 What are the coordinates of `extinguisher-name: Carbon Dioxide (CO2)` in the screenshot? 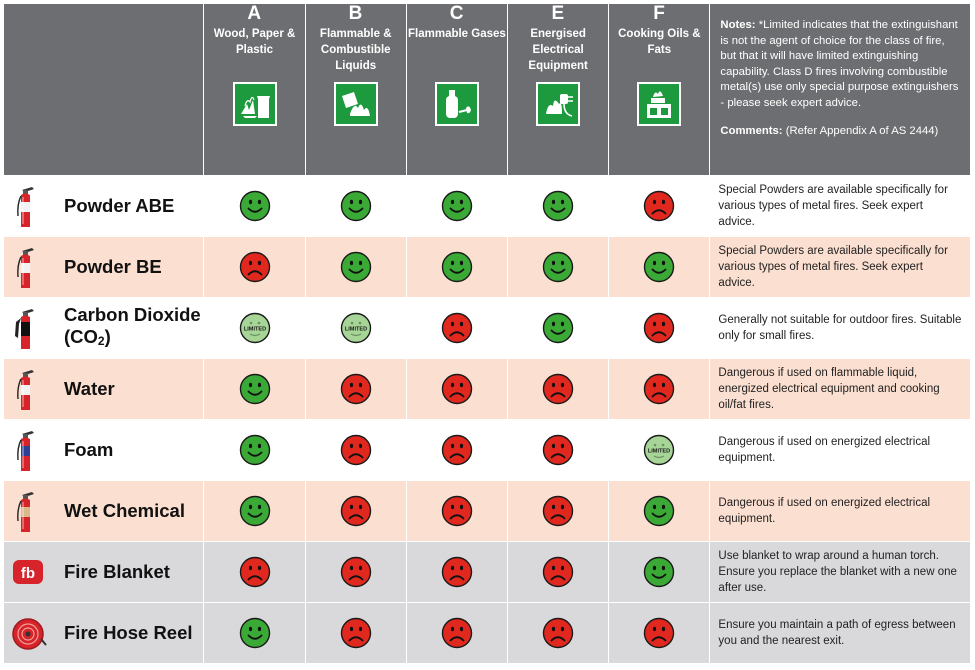 It's located at (133, 328).